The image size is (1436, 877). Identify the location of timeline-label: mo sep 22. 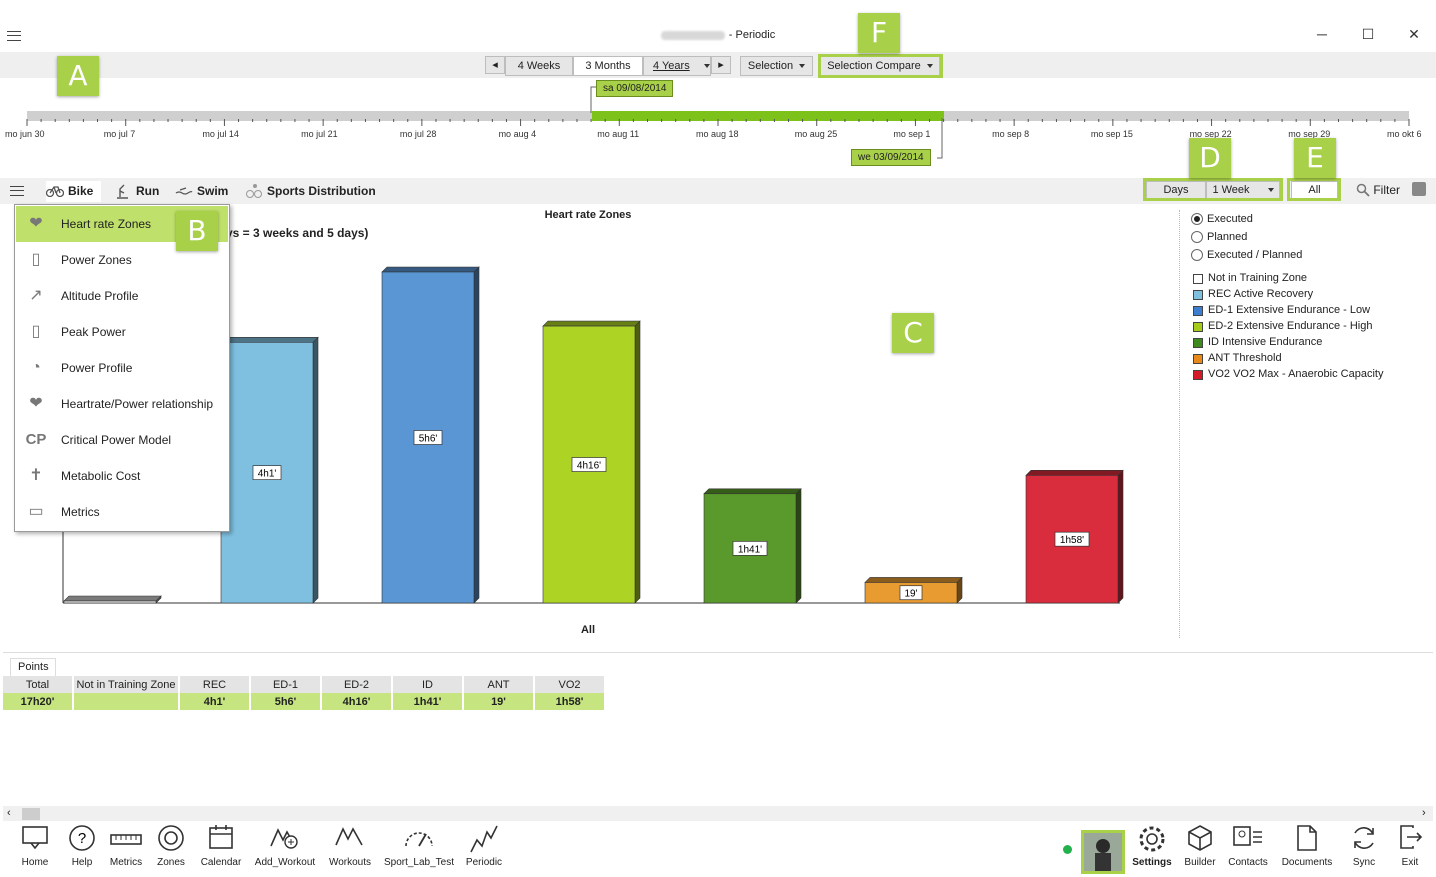
(1210, 134).